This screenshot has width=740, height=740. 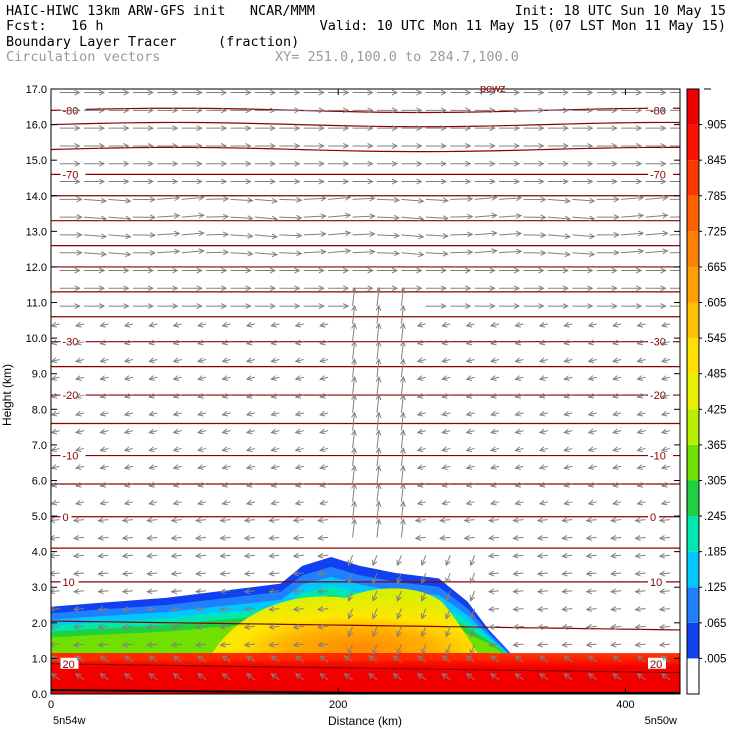 I want to click on contour-label: -70, so click(x=658, y=175).